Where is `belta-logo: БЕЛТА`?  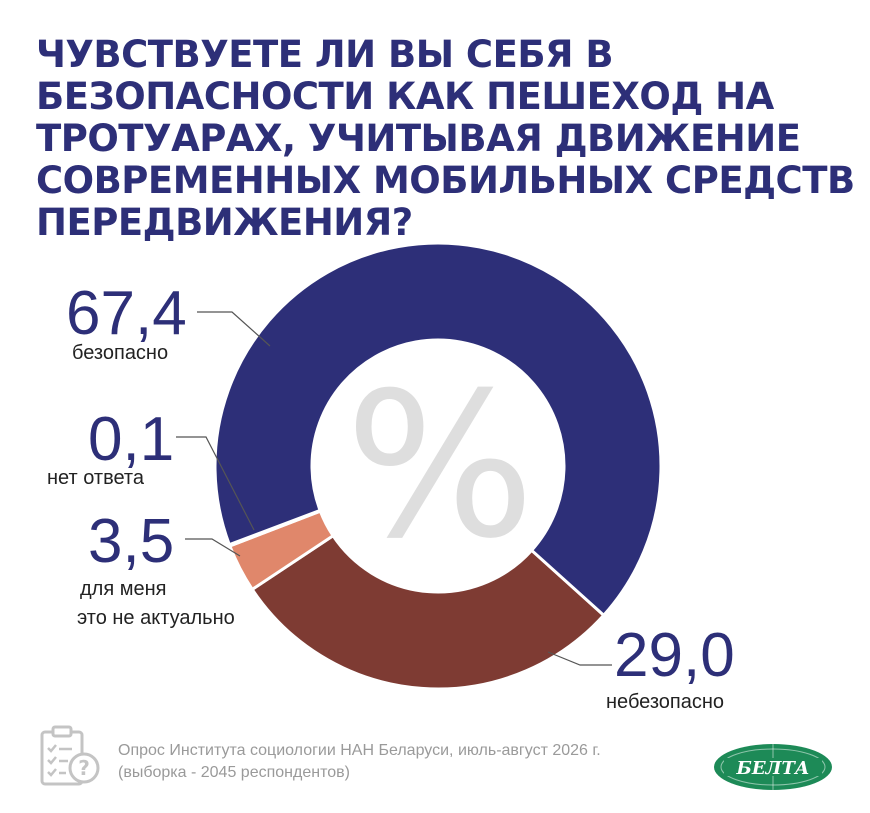
belta-logo: БЕЛТА is located at coordinates (773, 767).